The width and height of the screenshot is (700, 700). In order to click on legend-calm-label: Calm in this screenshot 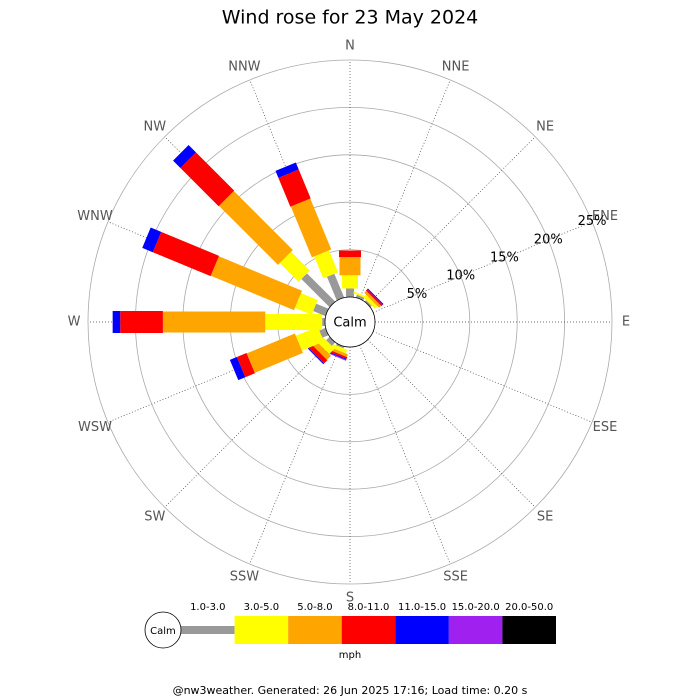, I will do `click(163, 631)`.